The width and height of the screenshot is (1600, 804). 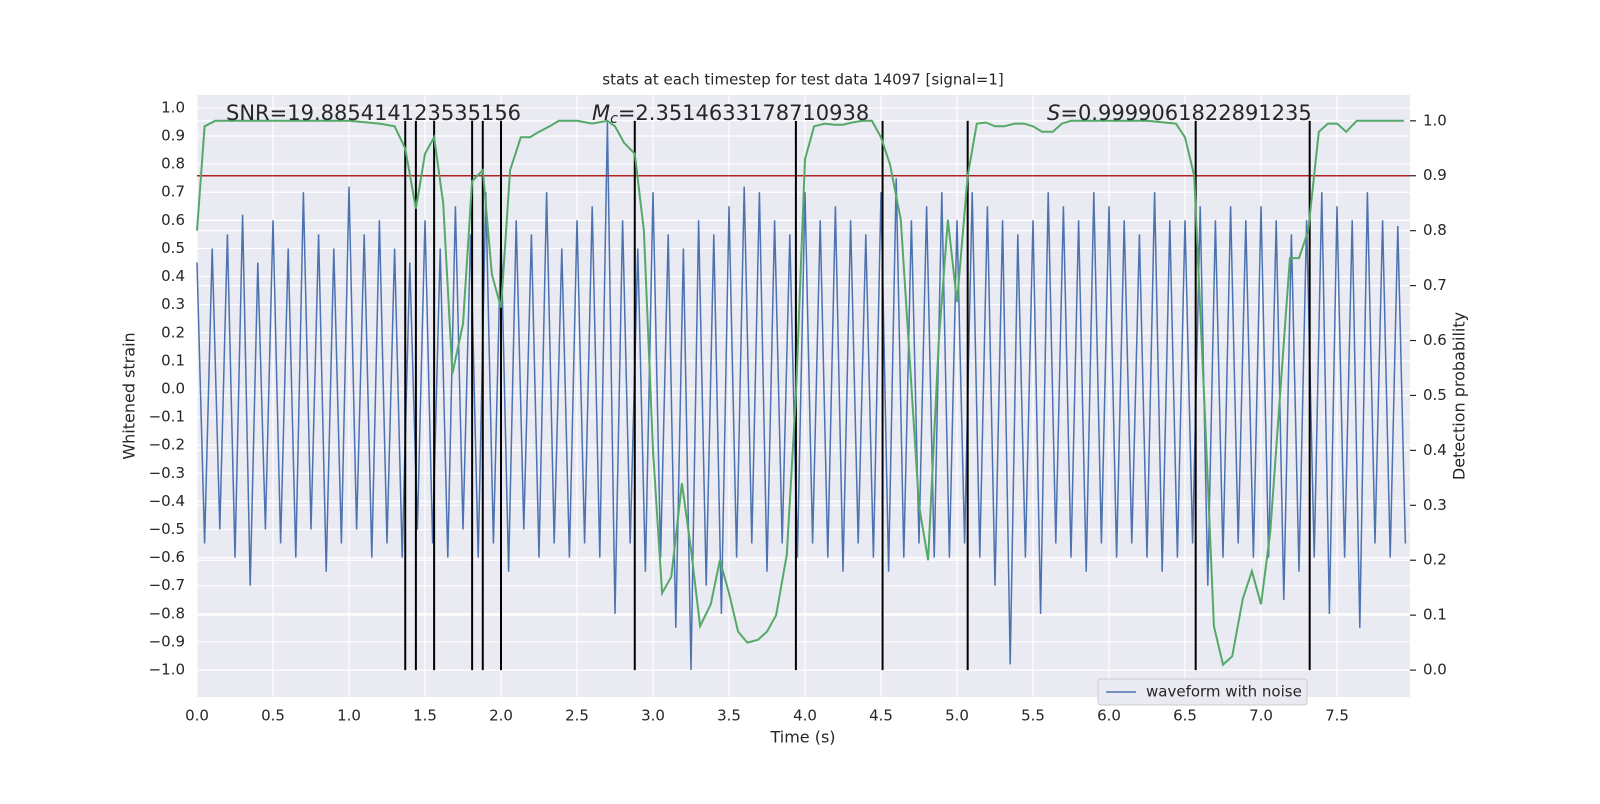 What do you see at coordinates (1435, 670) in the screenshot?
I see `y2-tick-label: 0.0` at bounding box center [1435, 670].